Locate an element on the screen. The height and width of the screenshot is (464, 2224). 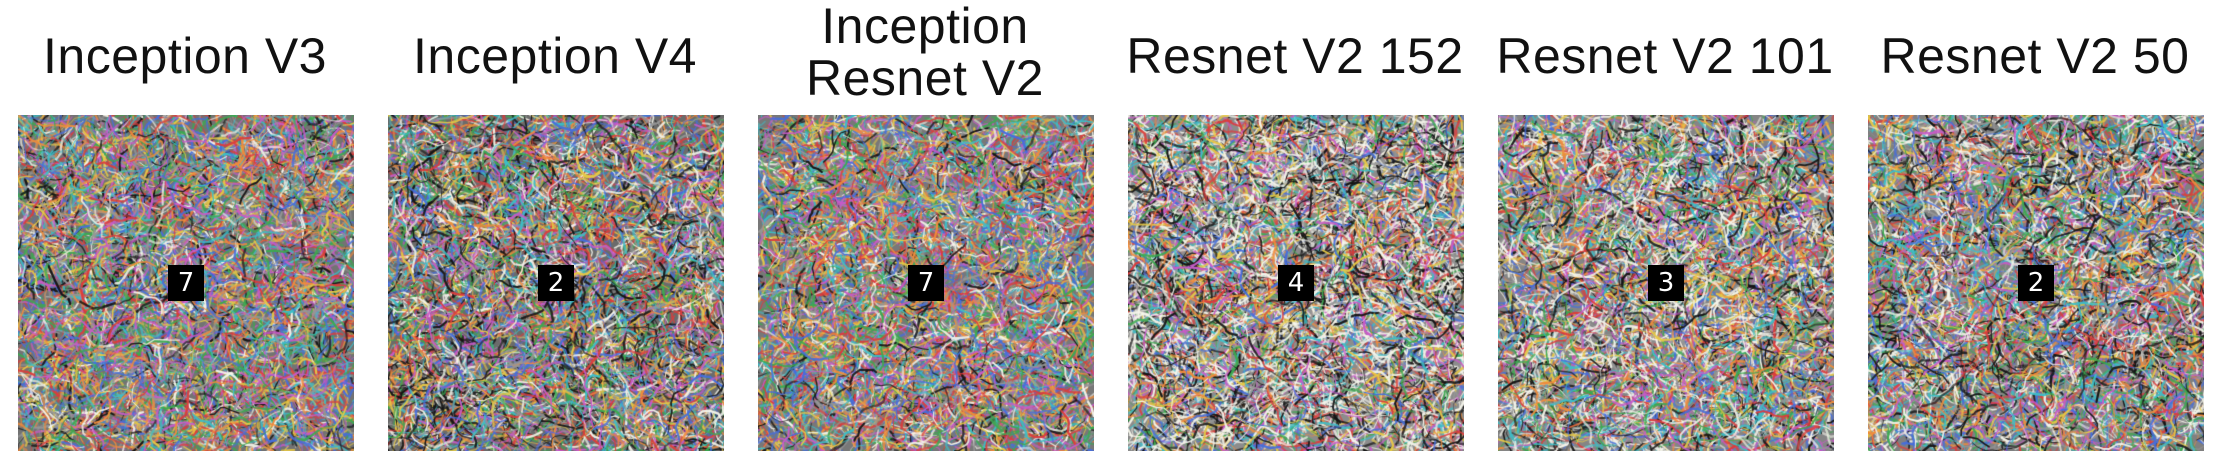
panel-title-line: Resnet V2 152 is located at coordinates (1295, 56).